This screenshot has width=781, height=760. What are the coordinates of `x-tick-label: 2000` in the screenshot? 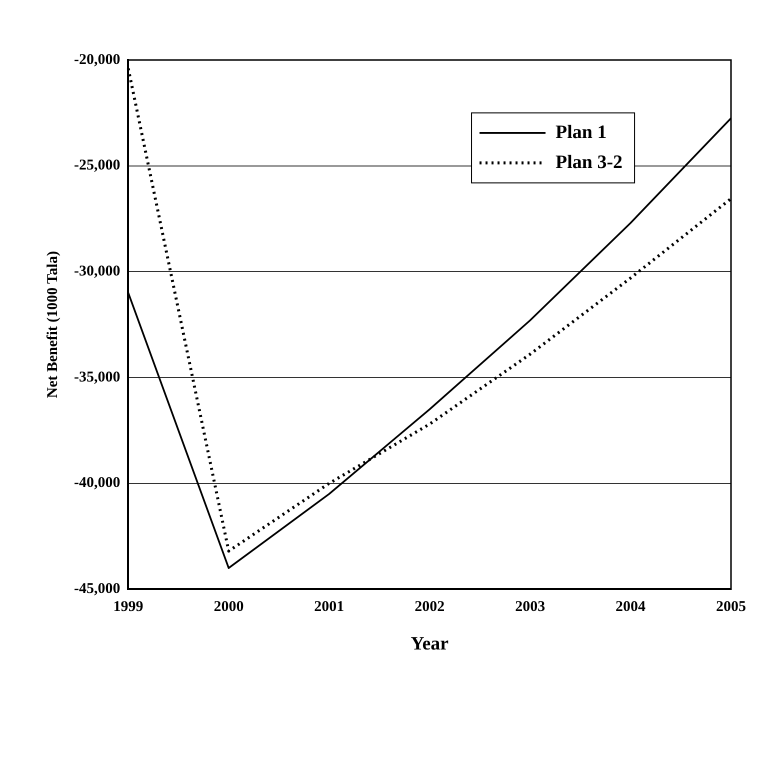 It's located at (229, 607).